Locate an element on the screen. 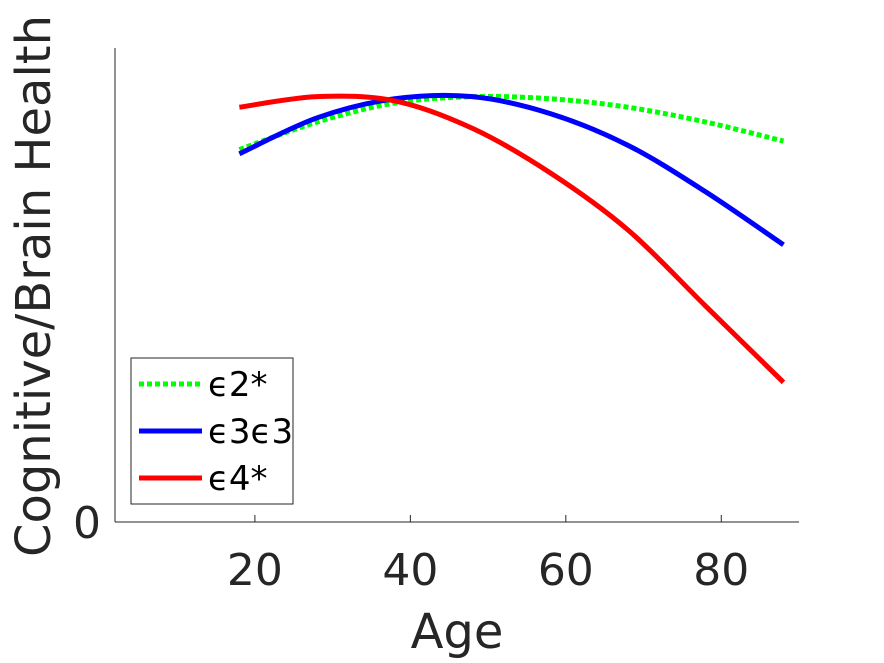  legend-label-2: ϵ3ϵ3 is located at coordinates (250, 432).